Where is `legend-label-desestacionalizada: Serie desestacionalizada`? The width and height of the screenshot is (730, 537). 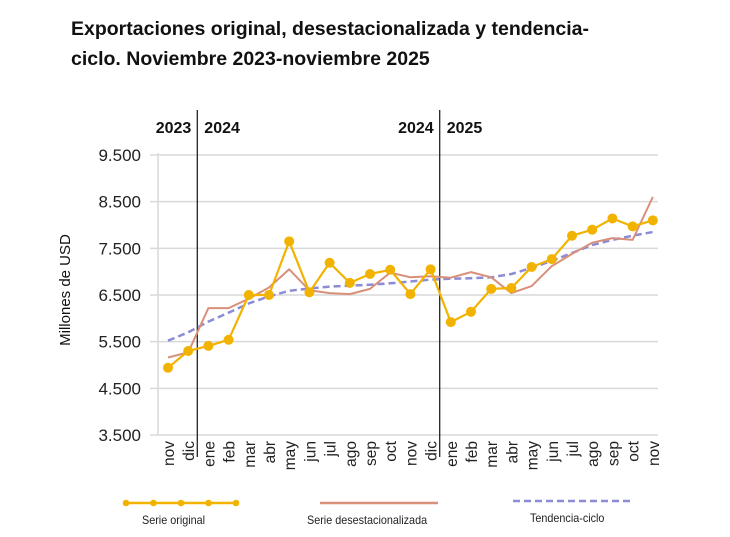 legend-label-desestacionalizada: Serie desestacionalizada is located at coordinates (367, 520).